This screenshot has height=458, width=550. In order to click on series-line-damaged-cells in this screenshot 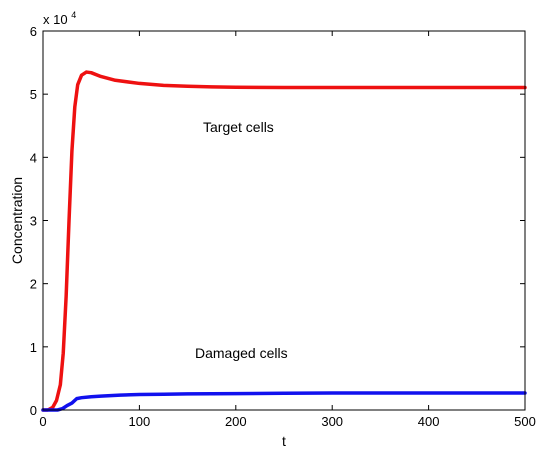, I will do `click(284, 401)`.